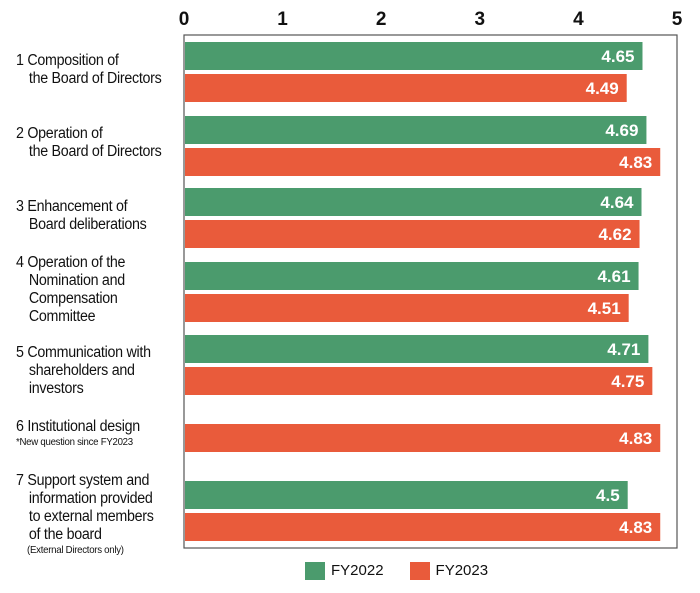 This screenshot has width=700, height=593. Describe the element at coordinates (91, 516) in the screenshot. I see `category-label-line: to external members` at that location.